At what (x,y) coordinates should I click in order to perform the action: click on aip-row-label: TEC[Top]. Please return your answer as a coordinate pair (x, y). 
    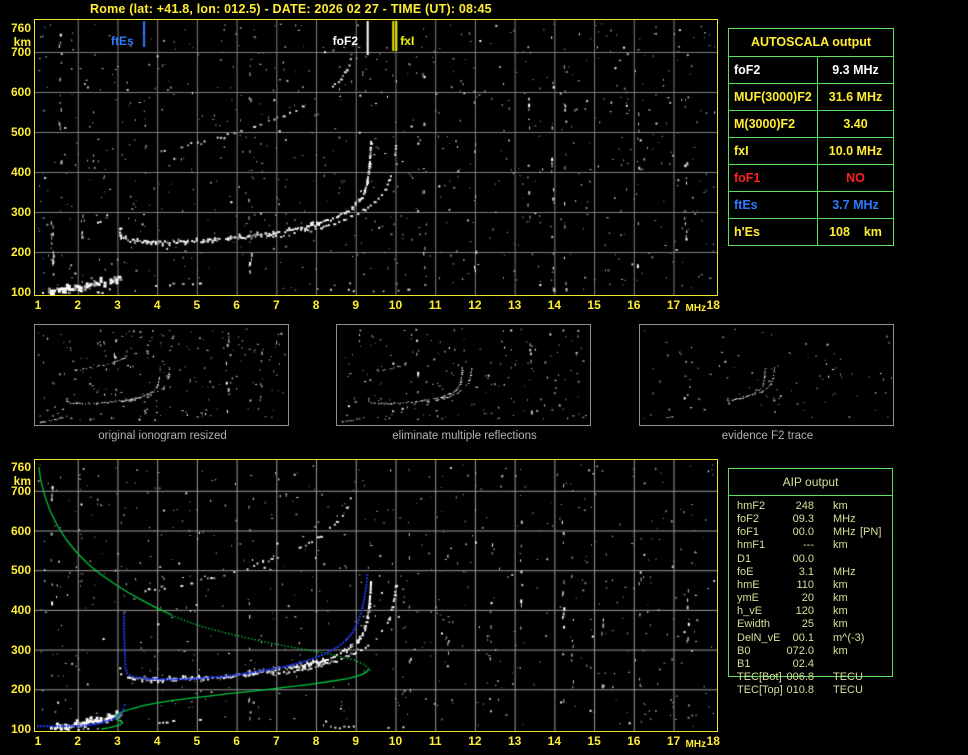
    Looking at the image, I should click on (760, 690).